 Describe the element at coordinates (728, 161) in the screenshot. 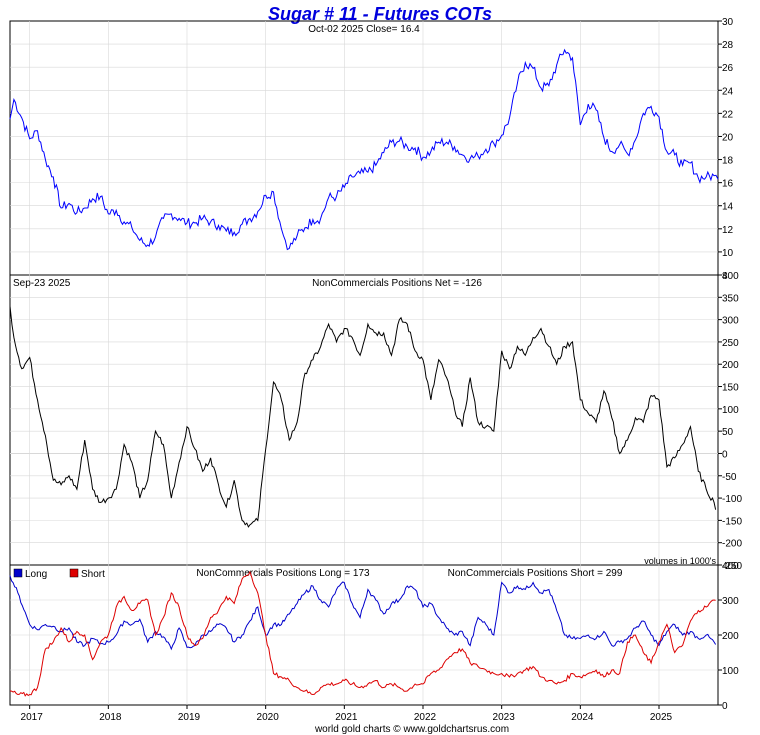

I see `ytick-label: 18` at that location.